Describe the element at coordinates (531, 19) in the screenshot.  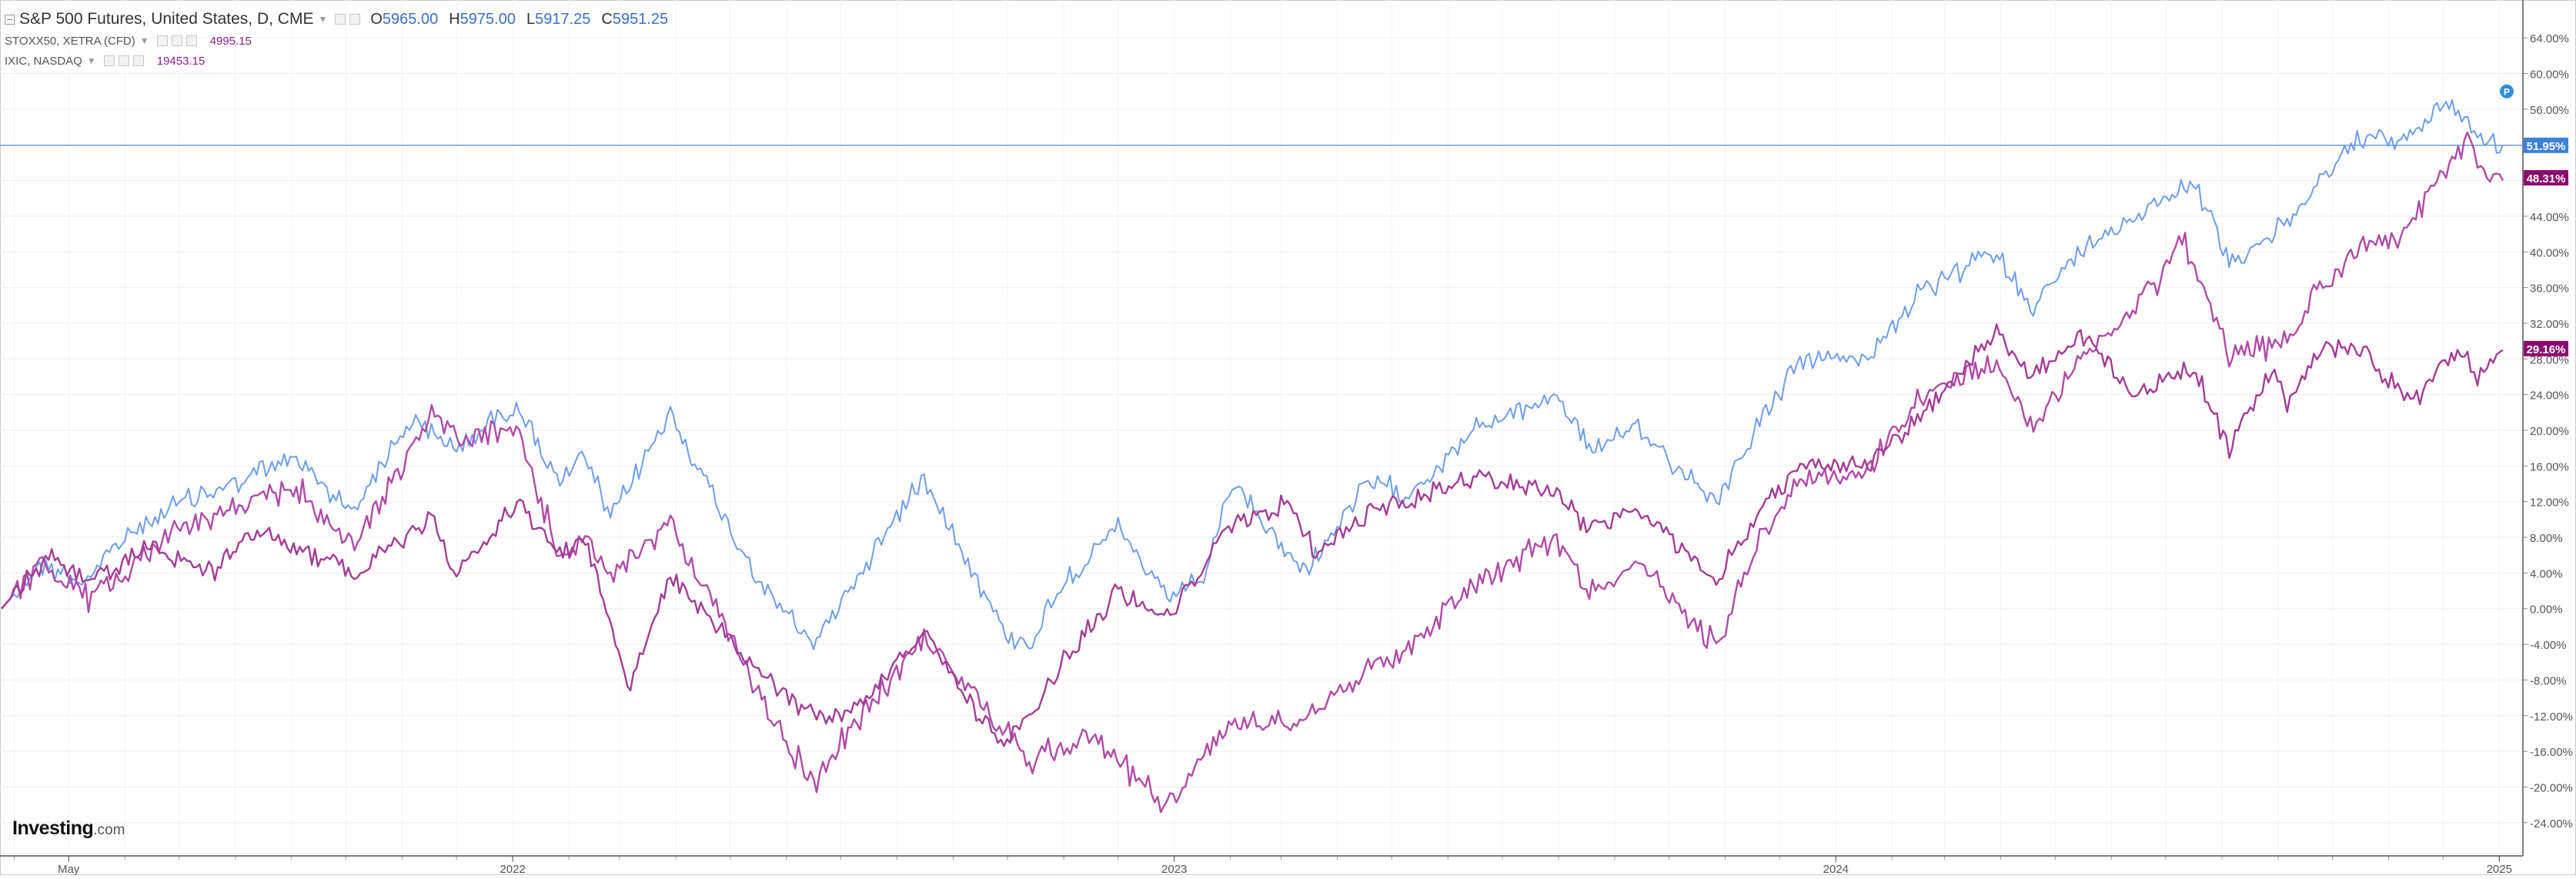
I see `low-key: L` at that location.